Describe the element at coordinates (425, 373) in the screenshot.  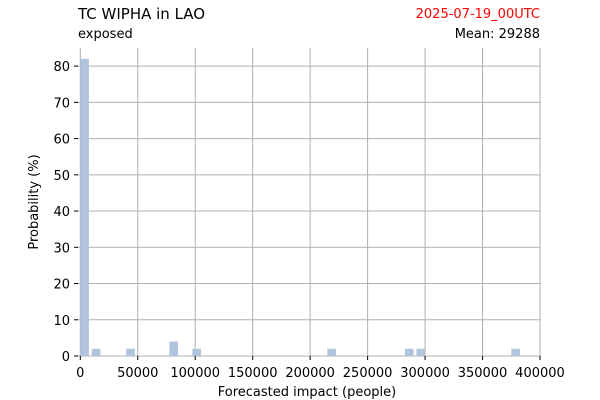
I see `x-tick-label: 300000` at that location.